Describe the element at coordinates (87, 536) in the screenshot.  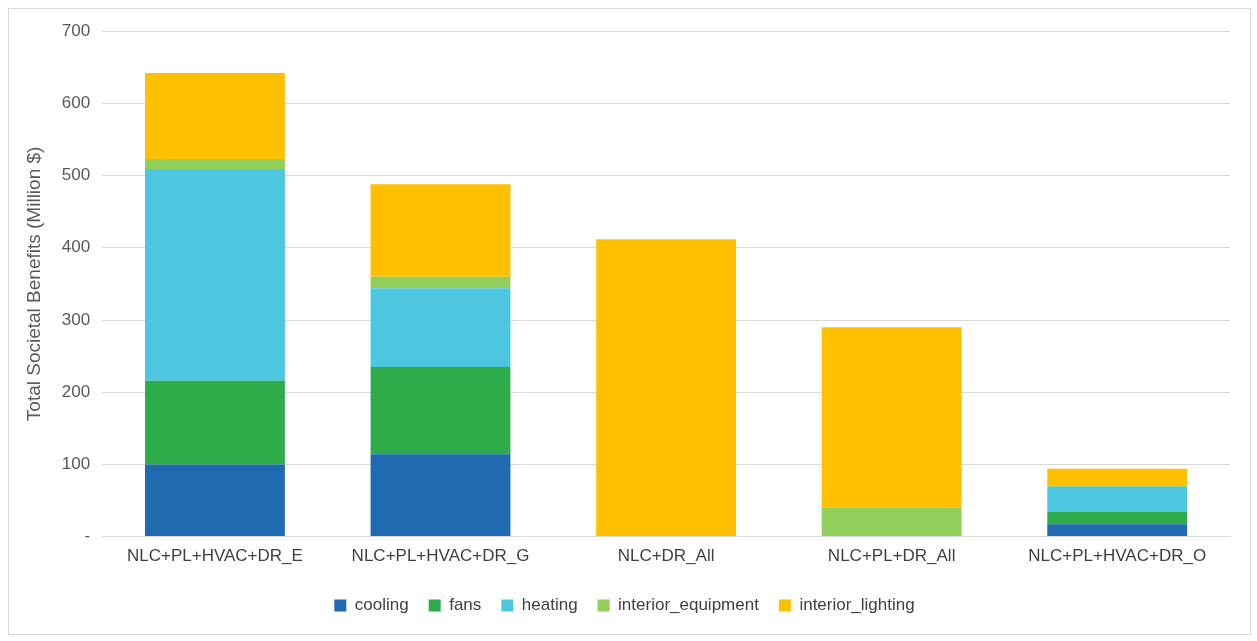
I see `y-tick-label: -` at that location.